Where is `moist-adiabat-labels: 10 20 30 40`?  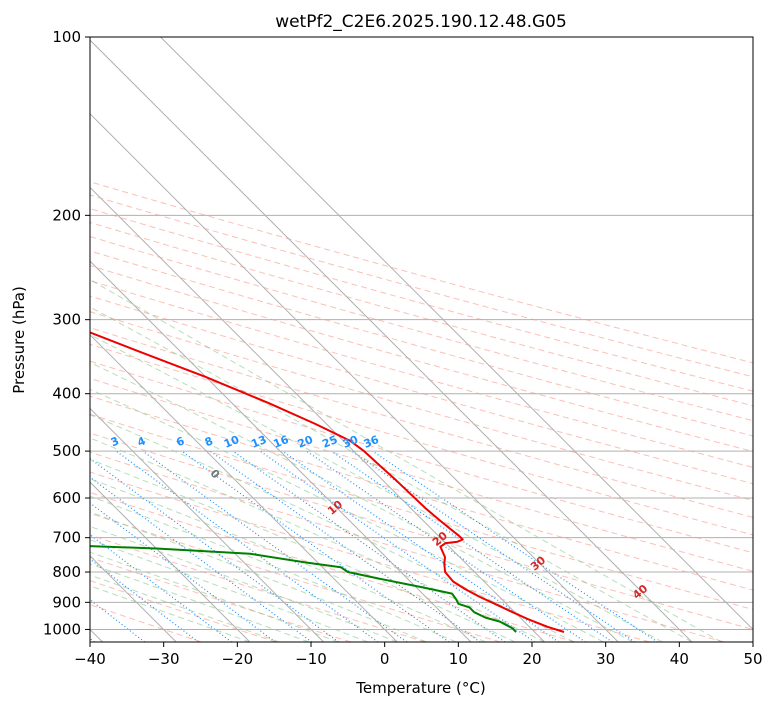 moist-adiabat-labels: 10 20 30 40 is located at coordinates (488, 550).